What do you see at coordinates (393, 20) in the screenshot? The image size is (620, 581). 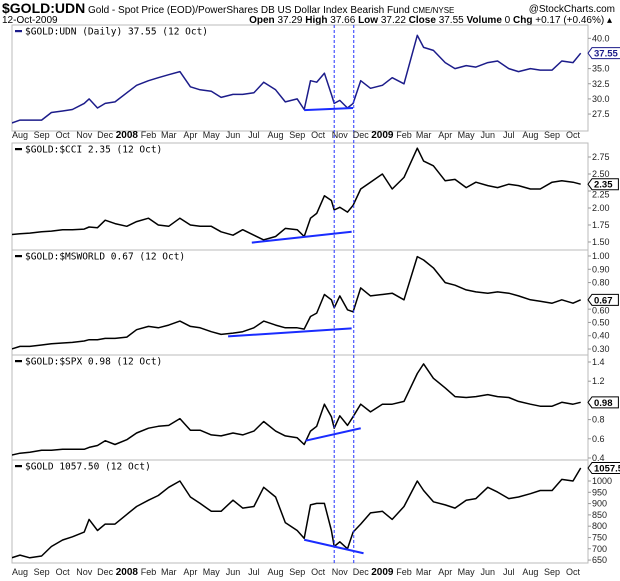 I see `low-value: 37.22` at bounding box center [393, 20].